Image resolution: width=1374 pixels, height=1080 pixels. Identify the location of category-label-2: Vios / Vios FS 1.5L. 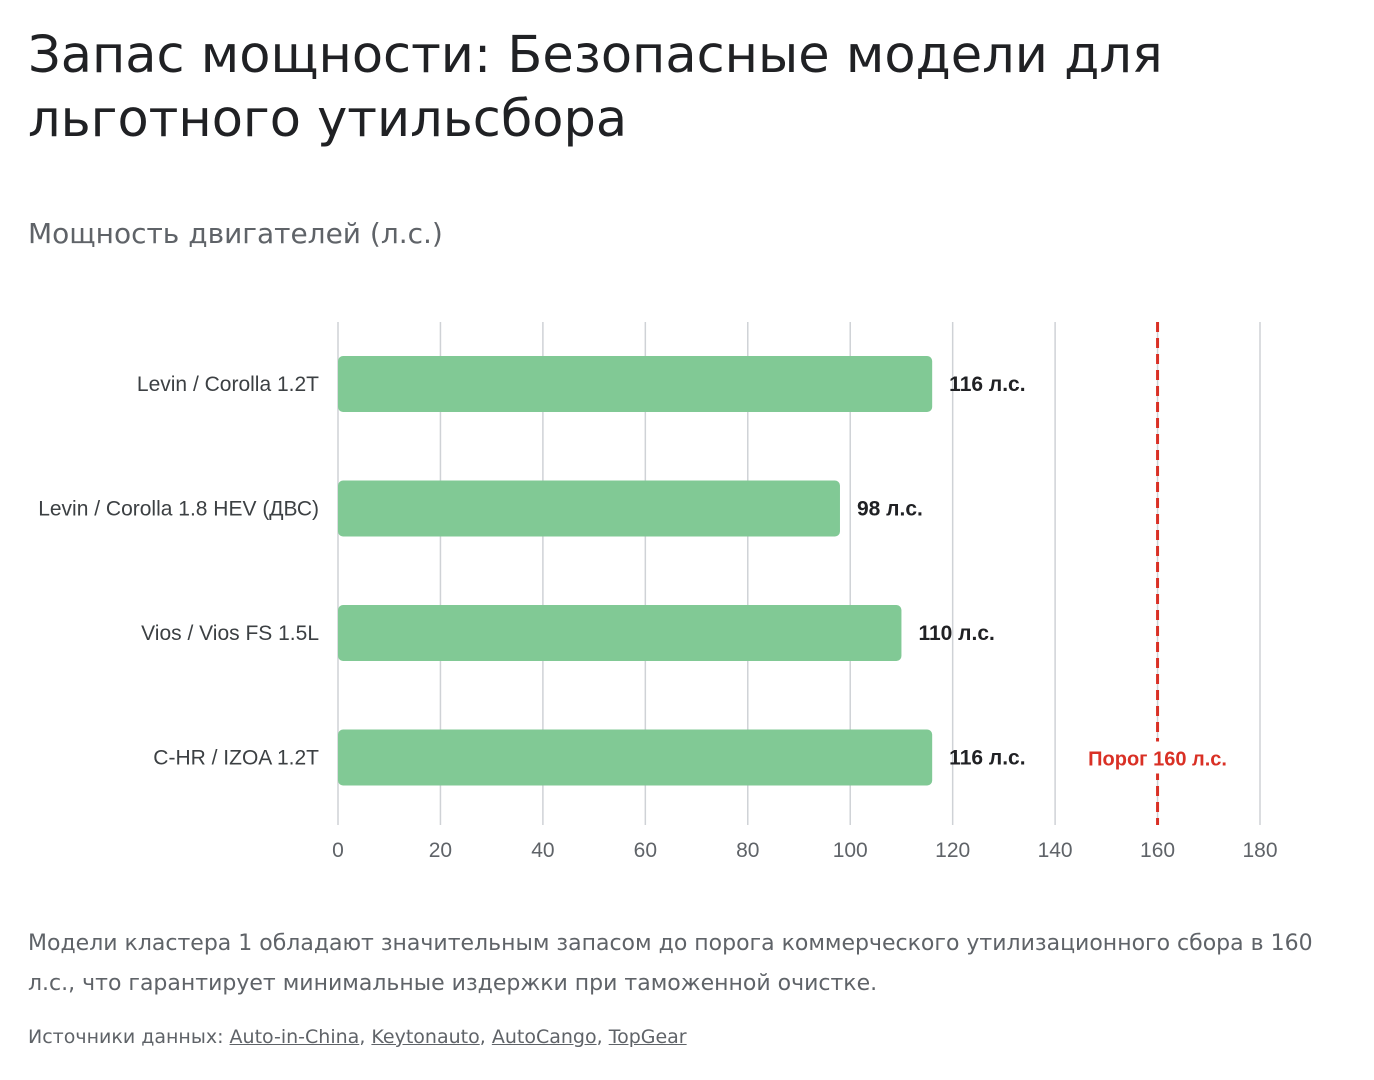
(230, 633).